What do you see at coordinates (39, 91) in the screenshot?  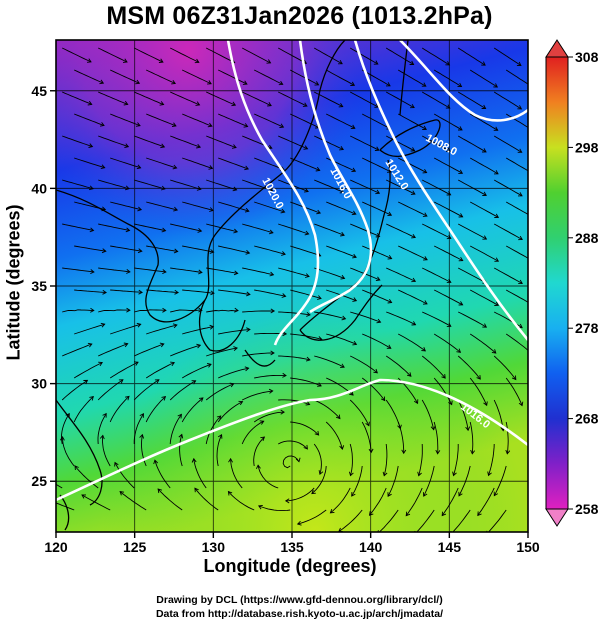 I see `y-tick-label: 45` at bounding box center [39, 91].